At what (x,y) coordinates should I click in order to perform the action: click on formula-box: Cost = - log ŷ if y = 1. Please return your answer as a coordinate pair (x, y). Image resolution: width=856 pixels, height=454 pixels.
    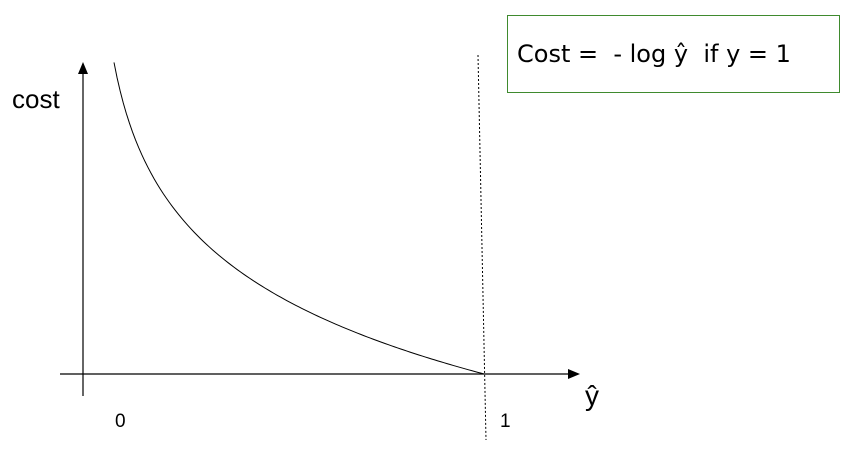
    Looking at the image, I should click on (673, 54).